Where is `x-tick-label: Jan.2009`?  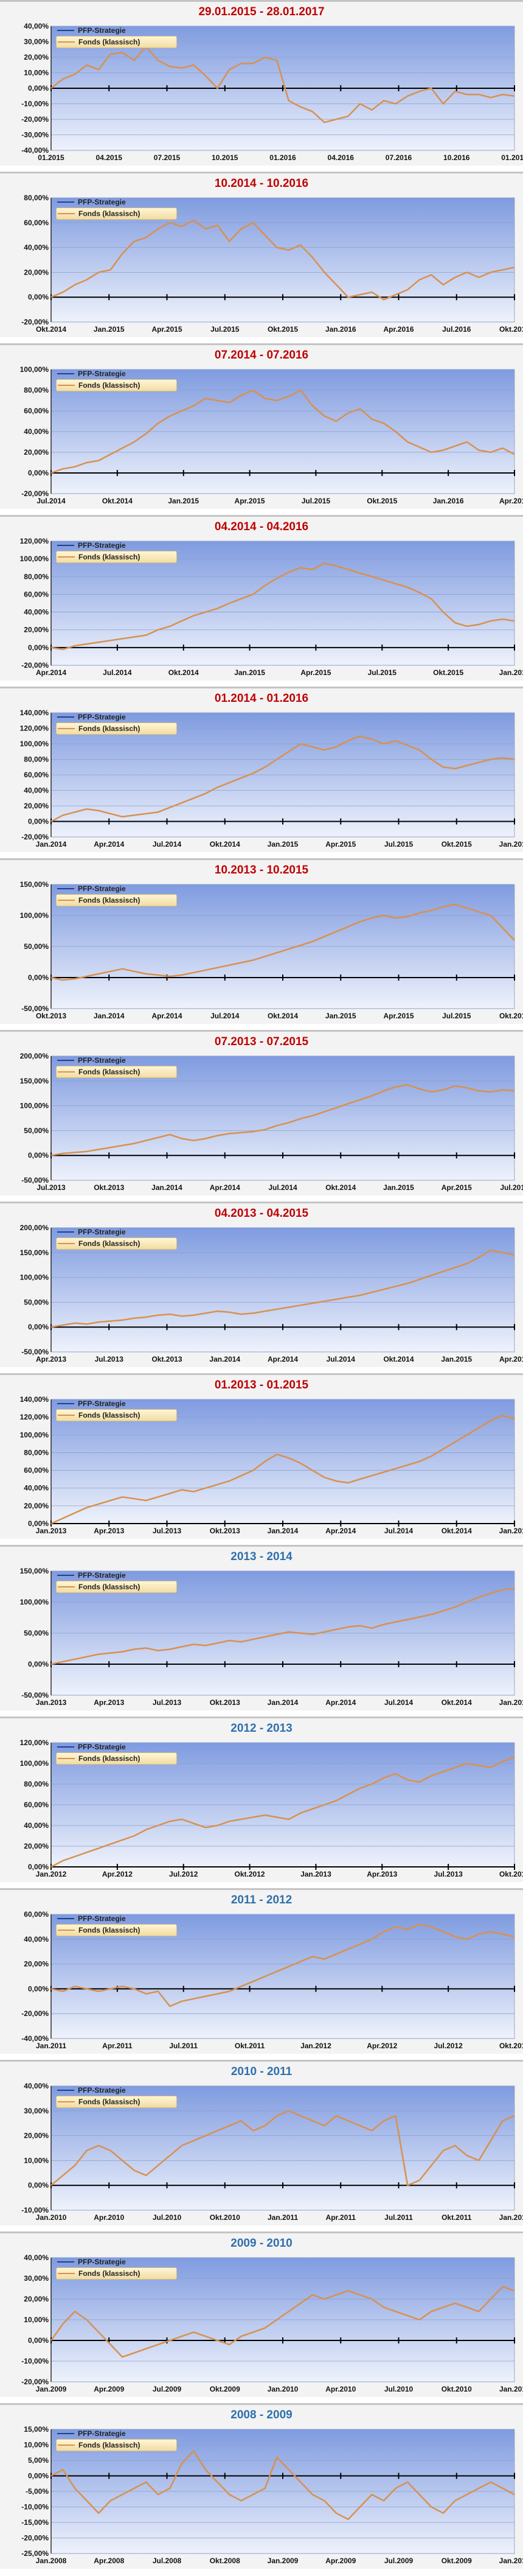 x-tick-label: Jan.2009 is located at coordinates (283, 2561).